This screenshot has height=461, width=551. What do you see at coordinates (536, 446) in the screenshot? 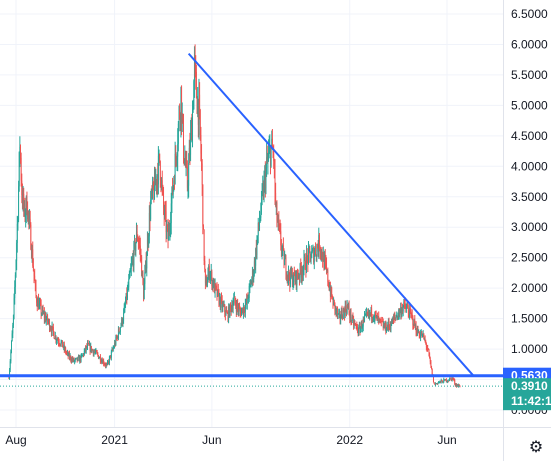
I see `gear-icon: ⚙` at bounding box center [536, 446].